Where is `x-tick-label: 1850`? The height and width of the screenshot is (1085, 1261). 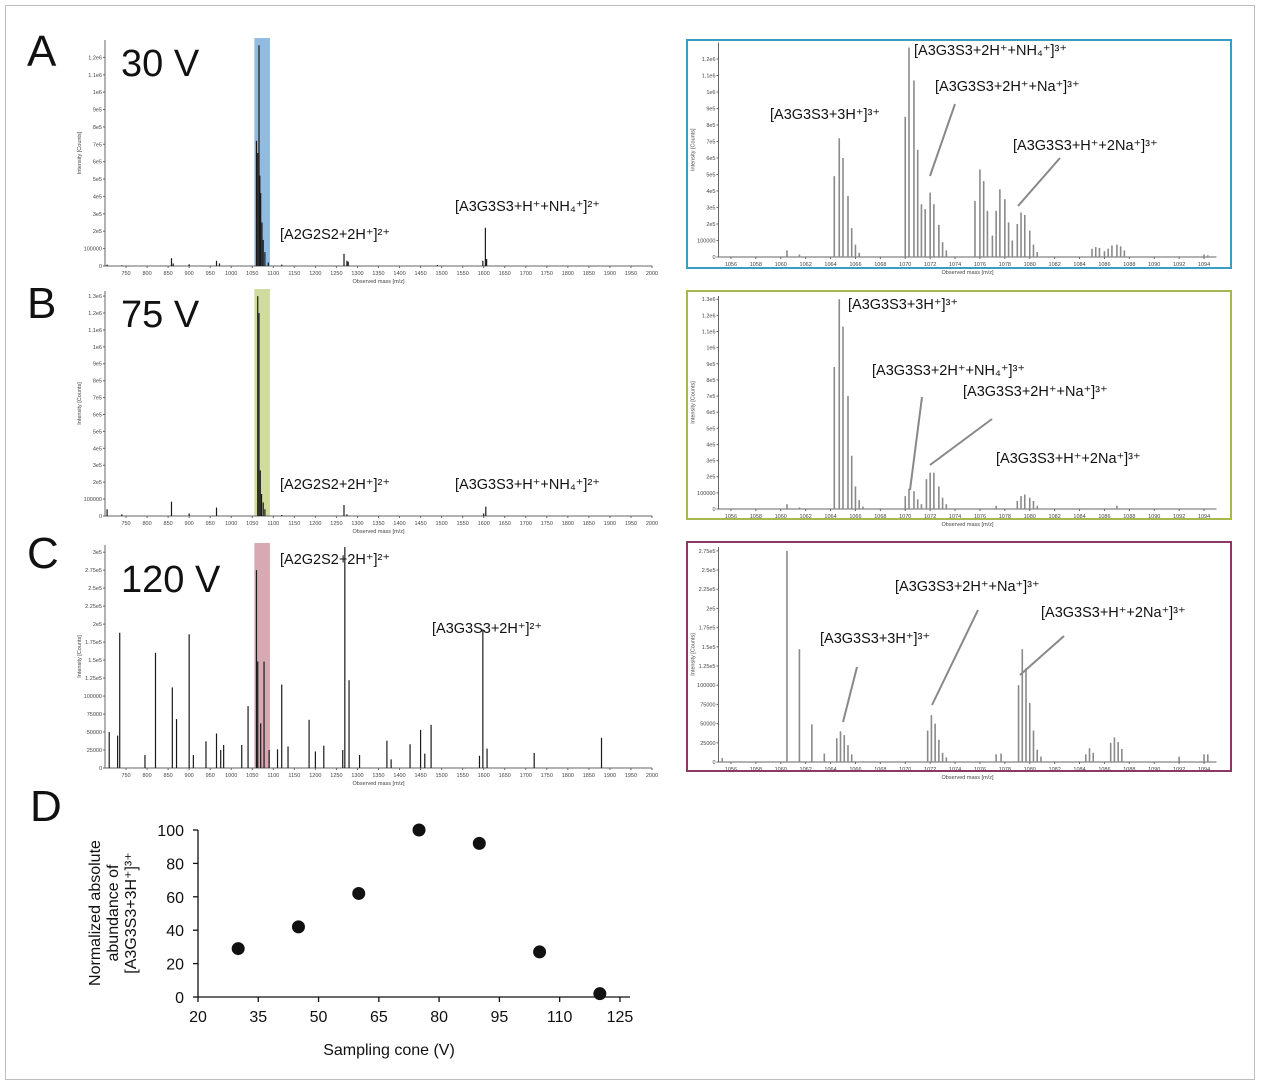 x-tick-label: 1850 is located at coordinates (589, 274).